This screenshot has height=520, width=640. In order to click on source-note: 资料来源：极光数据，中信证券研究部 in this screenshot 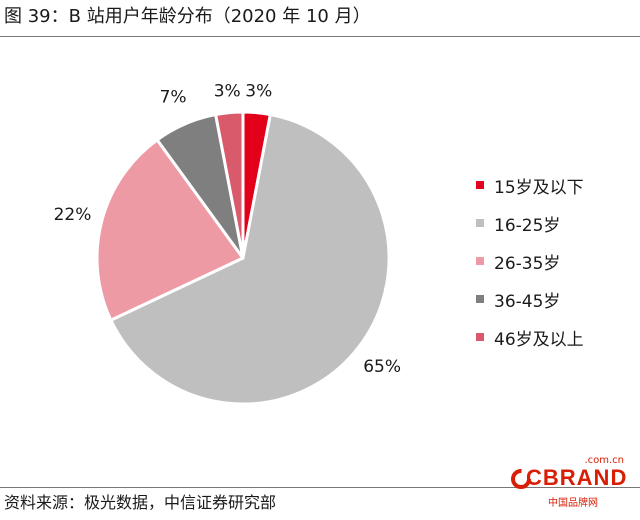, I will do `click(140, 502)`.